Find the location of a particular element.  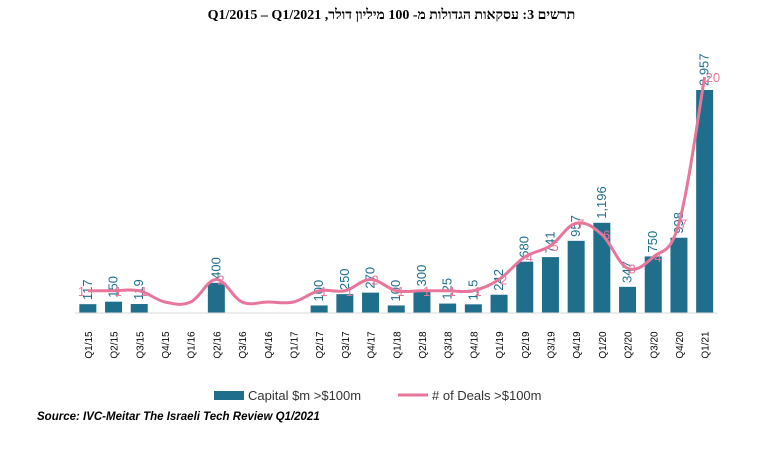

deals-label-Q2/17: 1 is located at coordinates (323, 291).